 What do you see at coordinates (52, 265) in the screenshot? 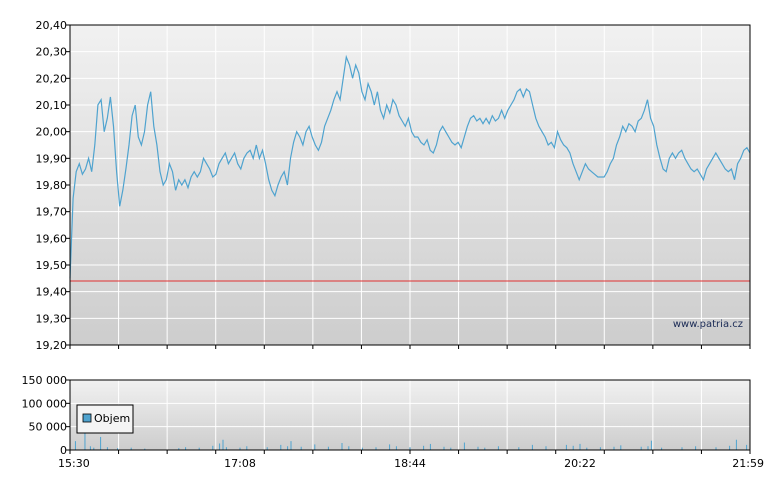
I see `price-y-tick-label: 19,50` at bounding box center [52, 265].